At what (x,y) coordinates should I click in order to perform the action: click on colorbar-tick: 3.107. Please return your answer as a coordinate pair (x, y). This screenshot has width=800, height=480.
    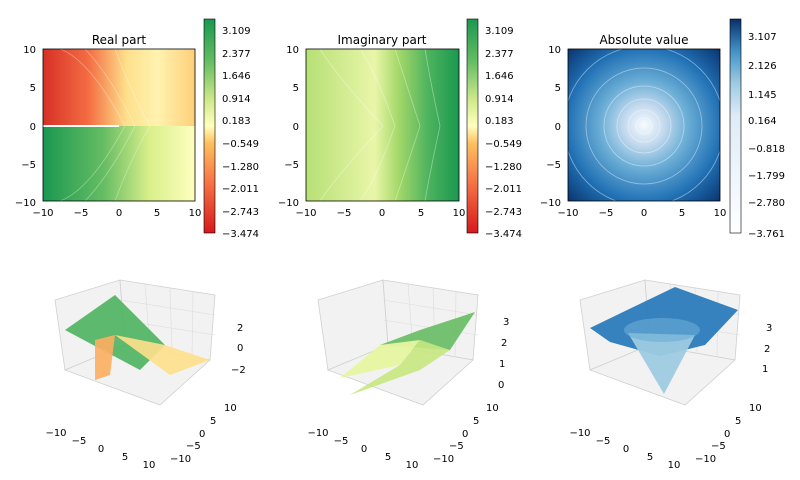
    Looking at the image, I should click on (762, 37).